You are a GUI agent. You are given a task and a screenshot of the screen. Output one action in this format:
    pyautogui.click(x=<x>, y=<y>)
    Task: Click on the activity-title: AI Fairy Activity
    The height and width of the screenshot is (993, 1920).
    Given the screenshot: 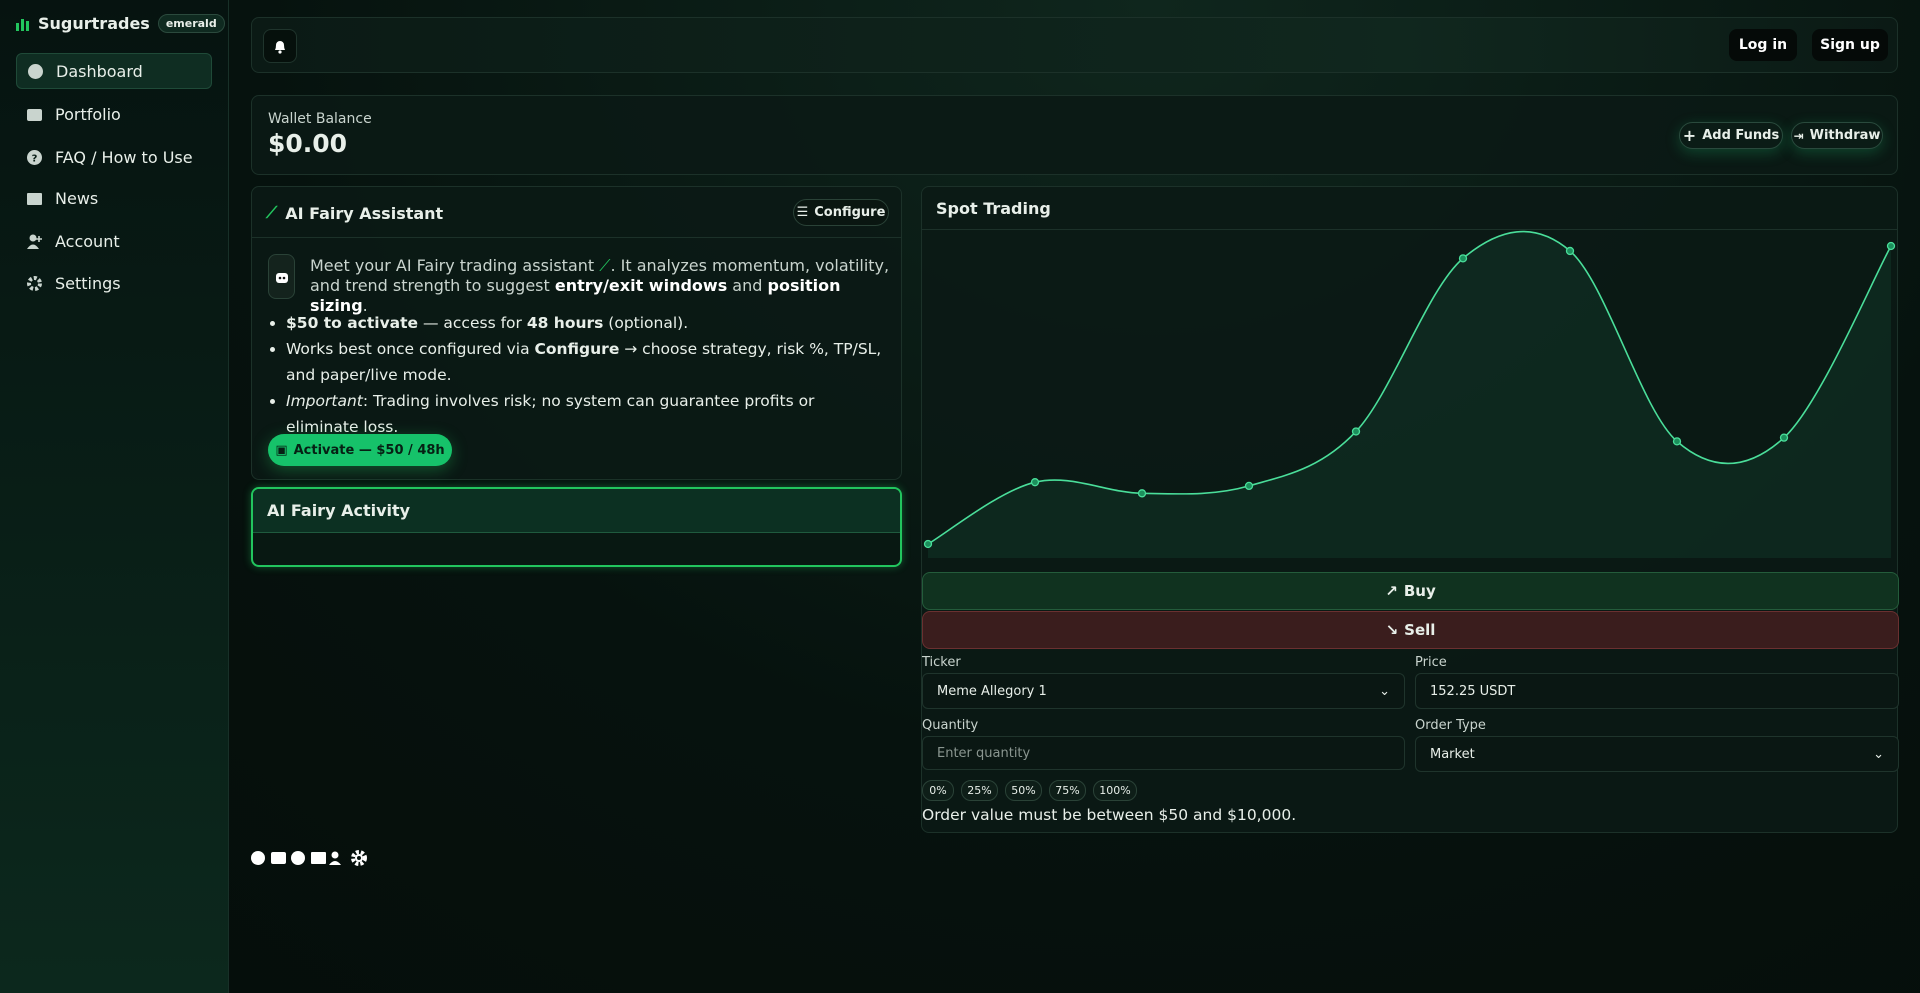 What is the action you would take?
    pyautogui.click(x=576, y=511)
    